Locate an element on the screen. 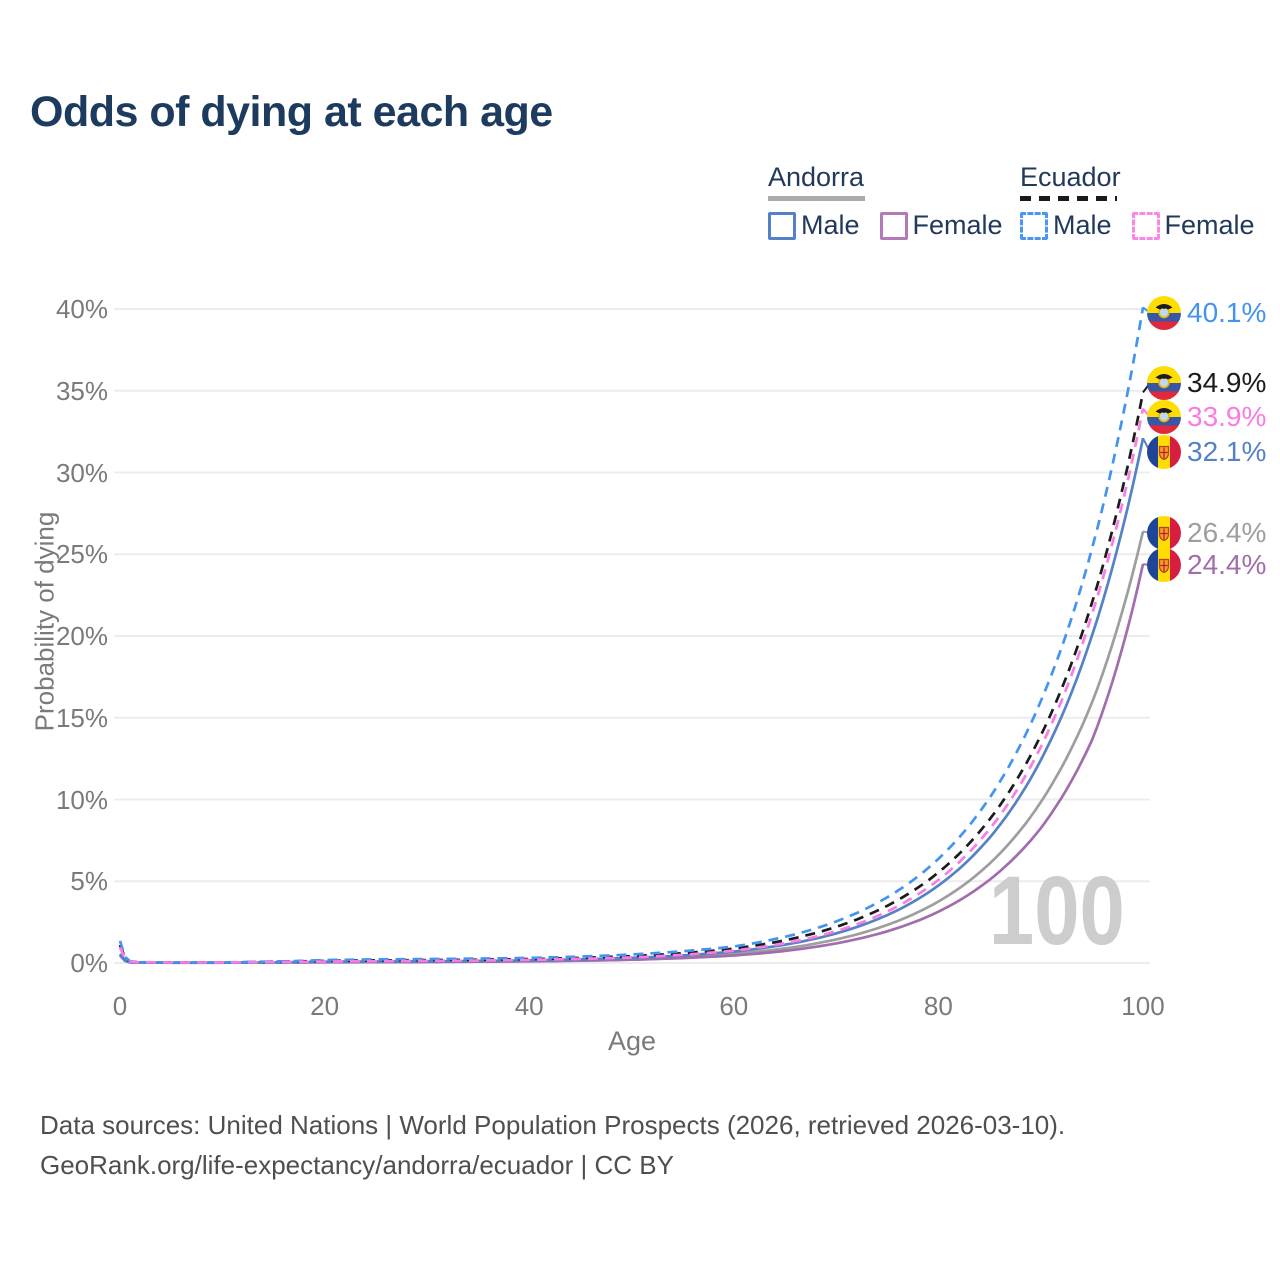 The image size is (1280, 1280). y-tick-label: 20% is located at coordinates (81, 636).